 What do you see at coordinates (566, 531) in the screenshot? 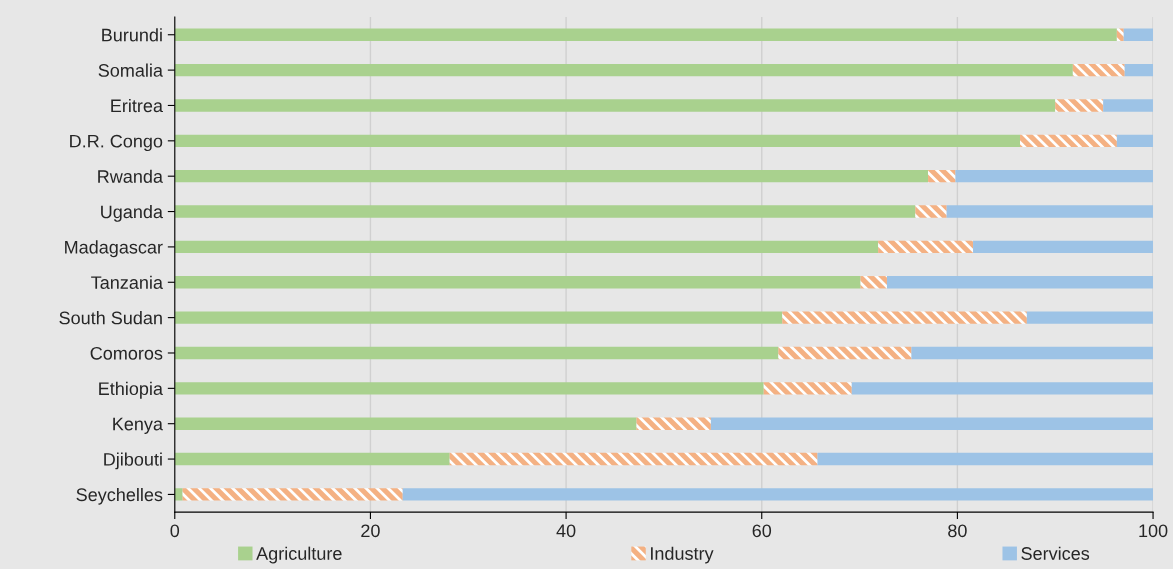
I see `x-tick-label: 40` at bounding box center [566, 531].